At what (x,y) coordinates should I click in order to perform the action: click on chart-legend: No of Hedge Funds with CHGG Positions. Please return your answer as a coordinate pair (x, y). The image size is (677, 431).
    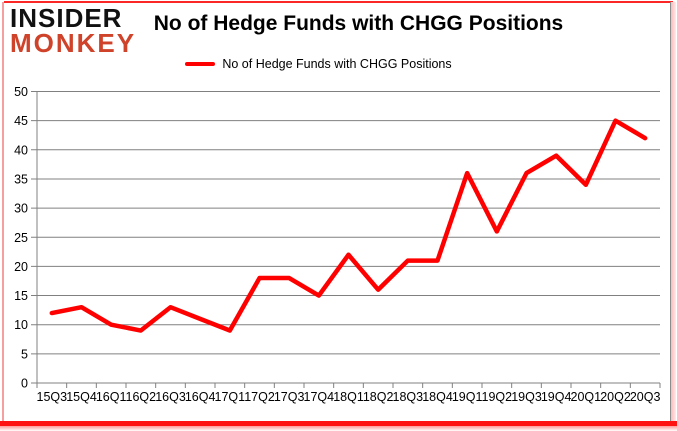
    Looking at the image, I should click on (318, 64).